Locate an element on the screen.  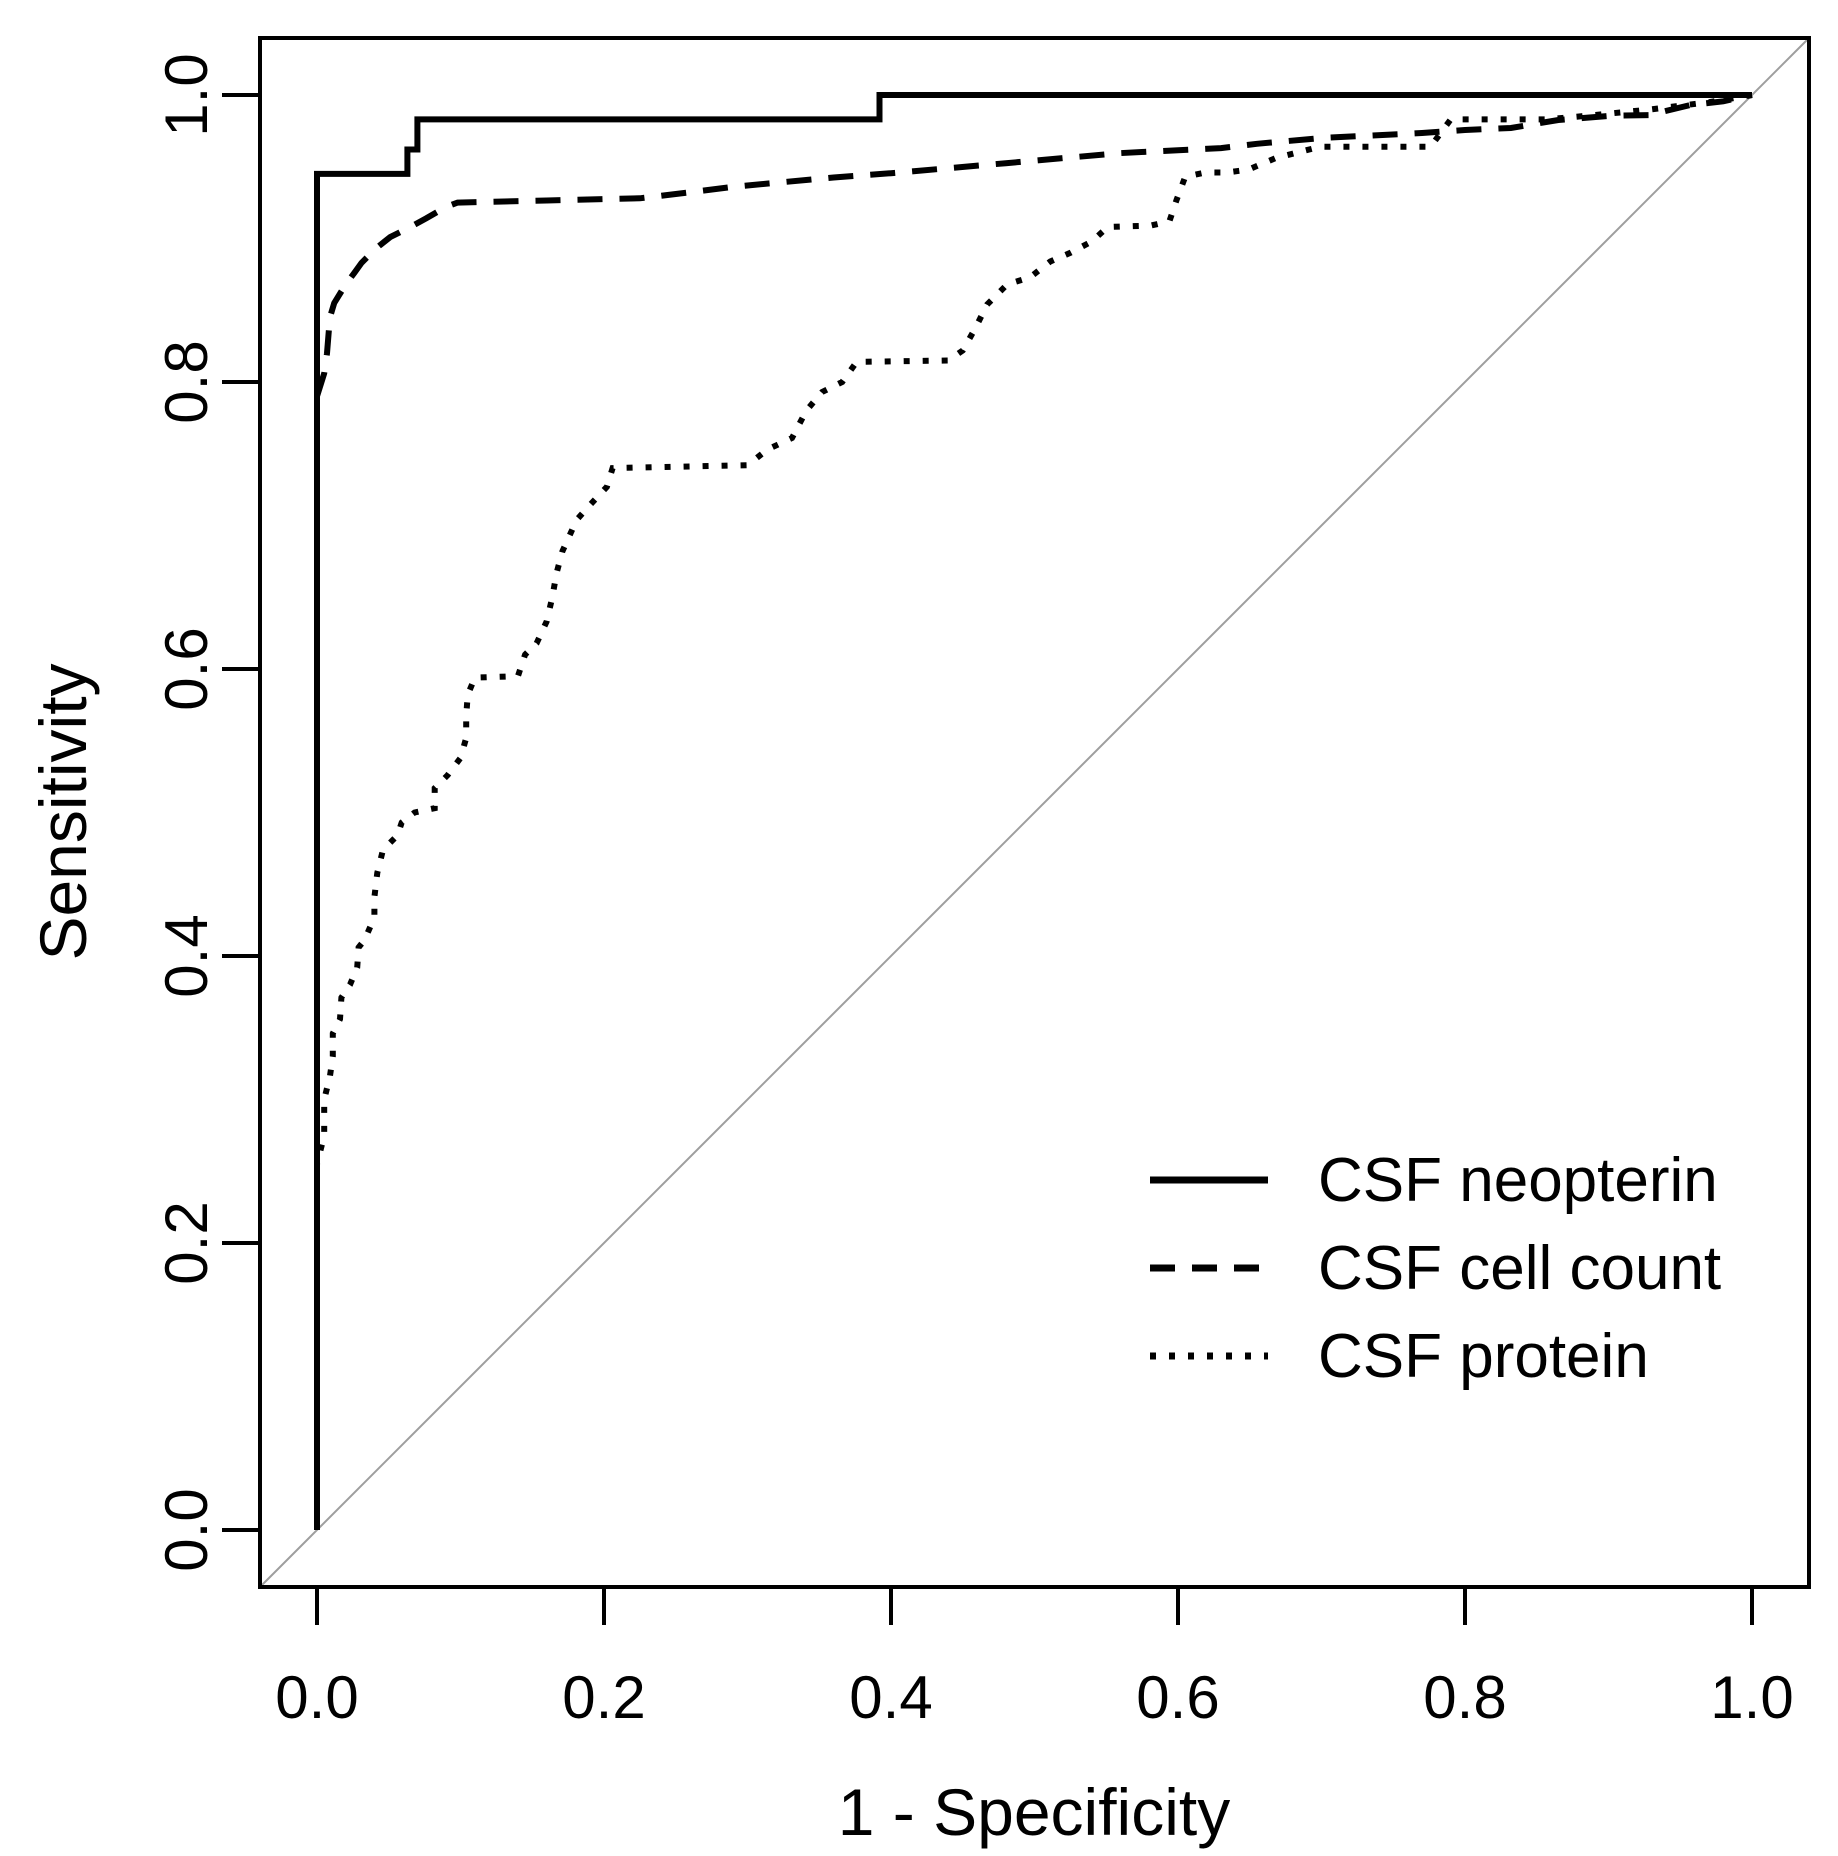
y-tick-label: 0.6 is located at coordinates (186, 668).